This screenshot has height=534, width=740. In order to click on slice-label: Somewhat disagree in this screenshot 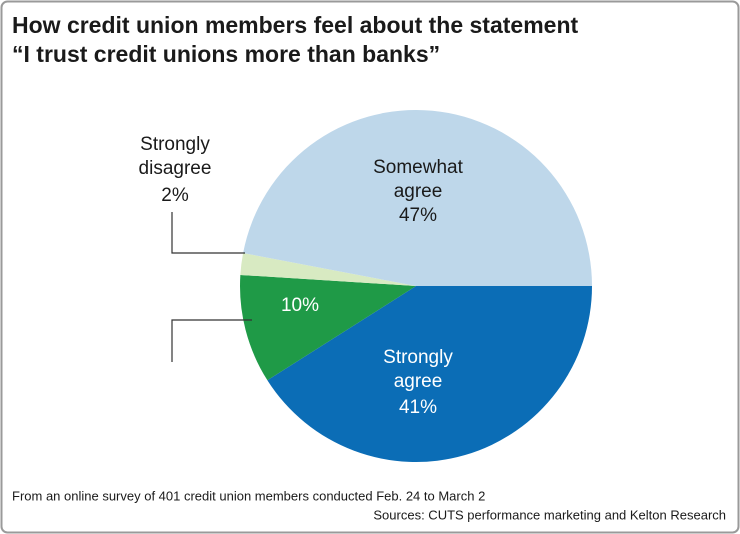, I will do `click(175, 386)`.